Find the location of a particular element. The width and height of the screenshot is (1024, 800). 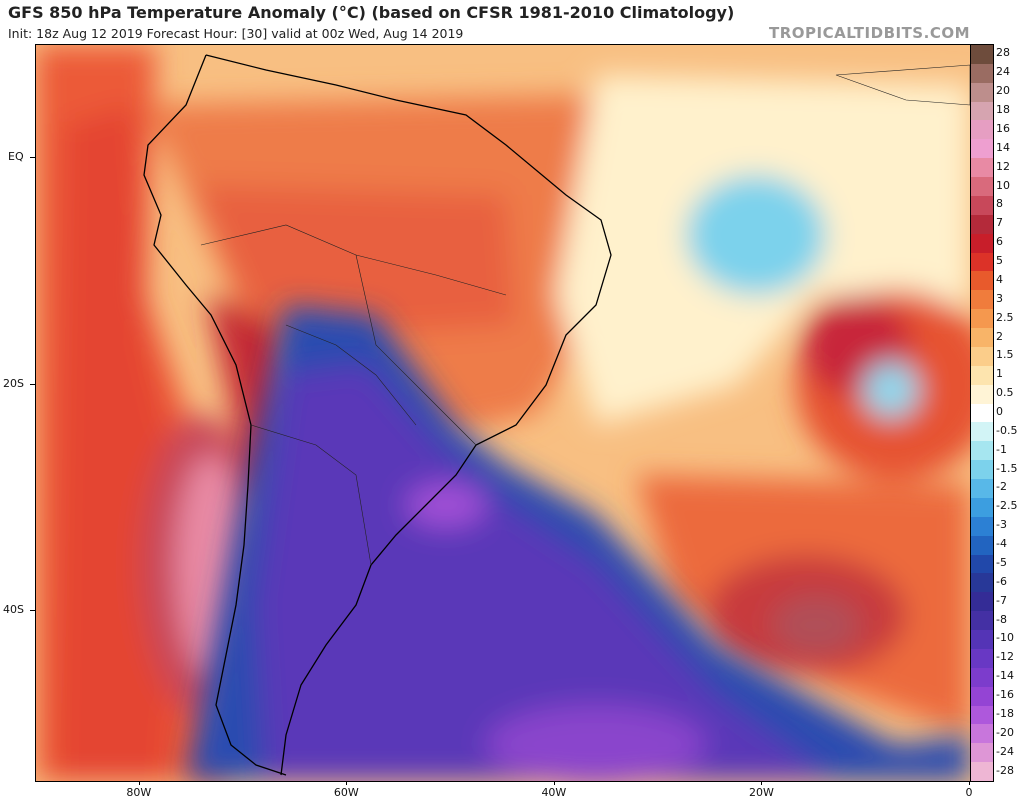

colorbar-label: -28 is located at coordinates (1005, 770).